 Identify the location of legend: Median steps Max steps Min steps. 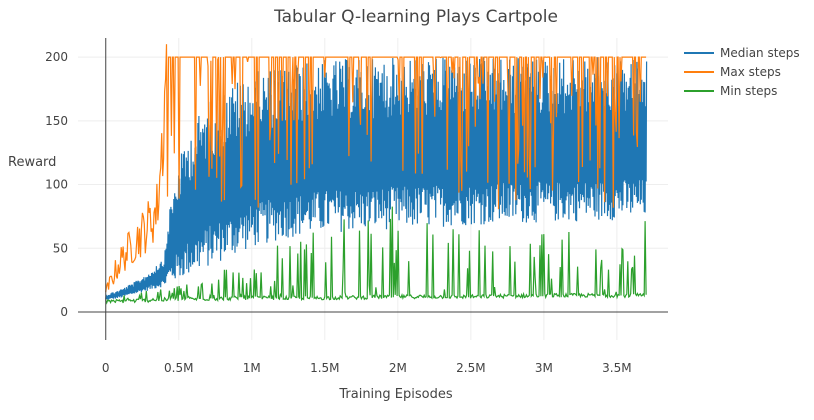
(742, 72).